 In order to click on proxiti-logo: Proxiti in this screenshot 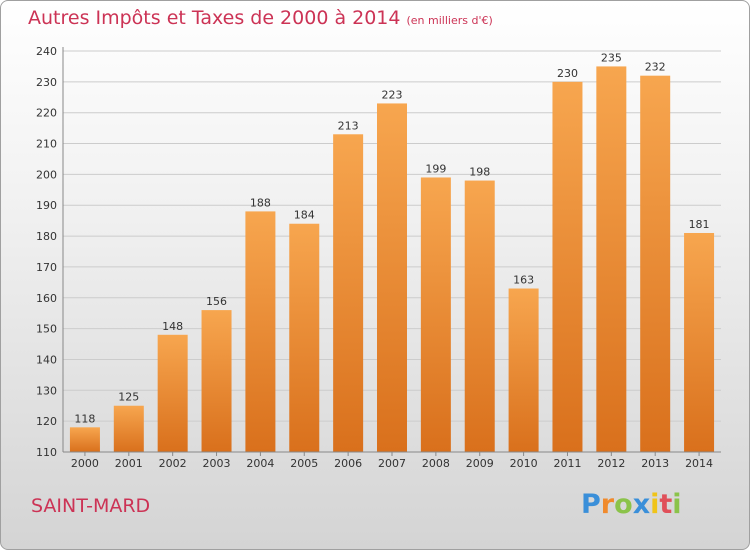, I will do `click(631, 504)`.